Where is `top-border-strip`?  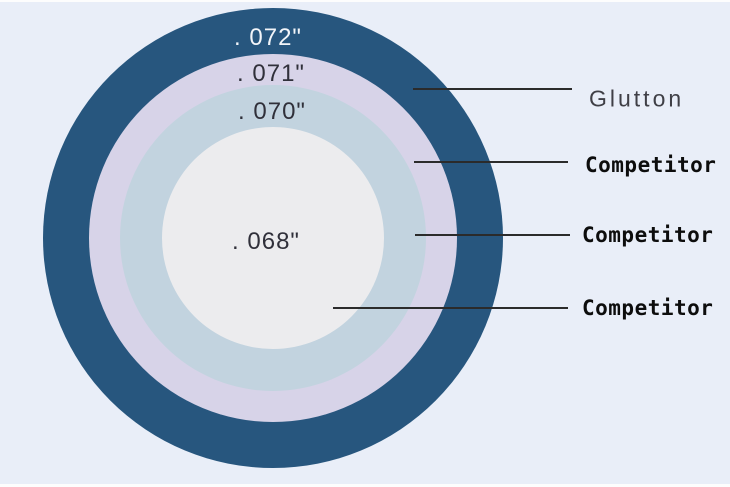
top-border-strip is located at coordinates (365, 1).